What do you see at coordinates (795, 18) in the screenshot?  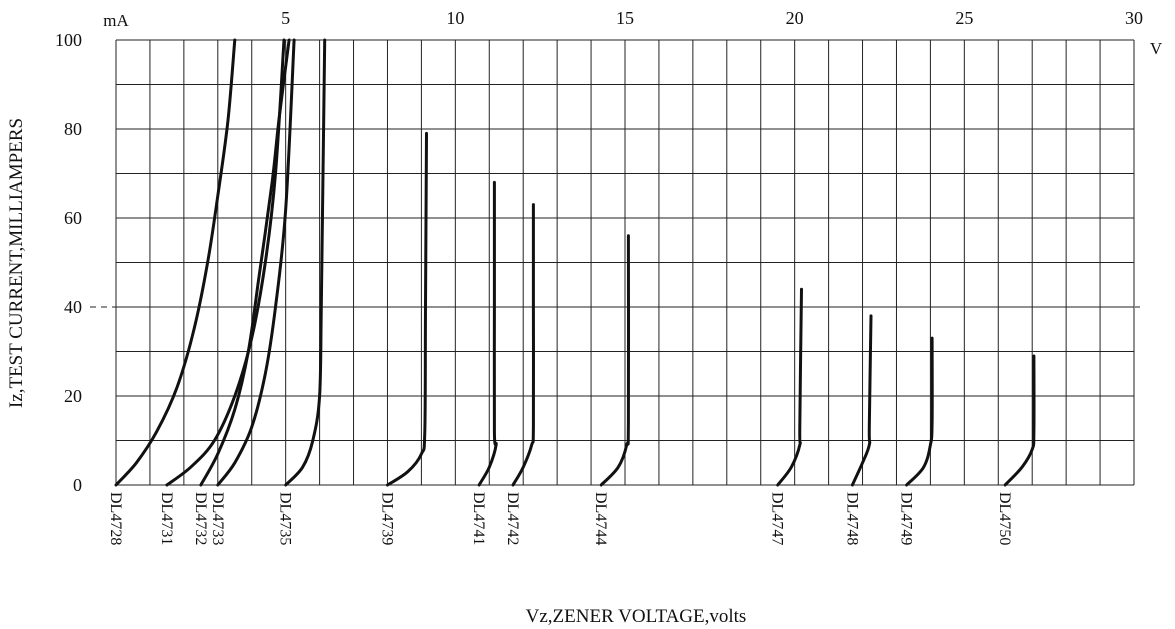 I see `x-tick-label: 20` at bounding box center [795, 18].